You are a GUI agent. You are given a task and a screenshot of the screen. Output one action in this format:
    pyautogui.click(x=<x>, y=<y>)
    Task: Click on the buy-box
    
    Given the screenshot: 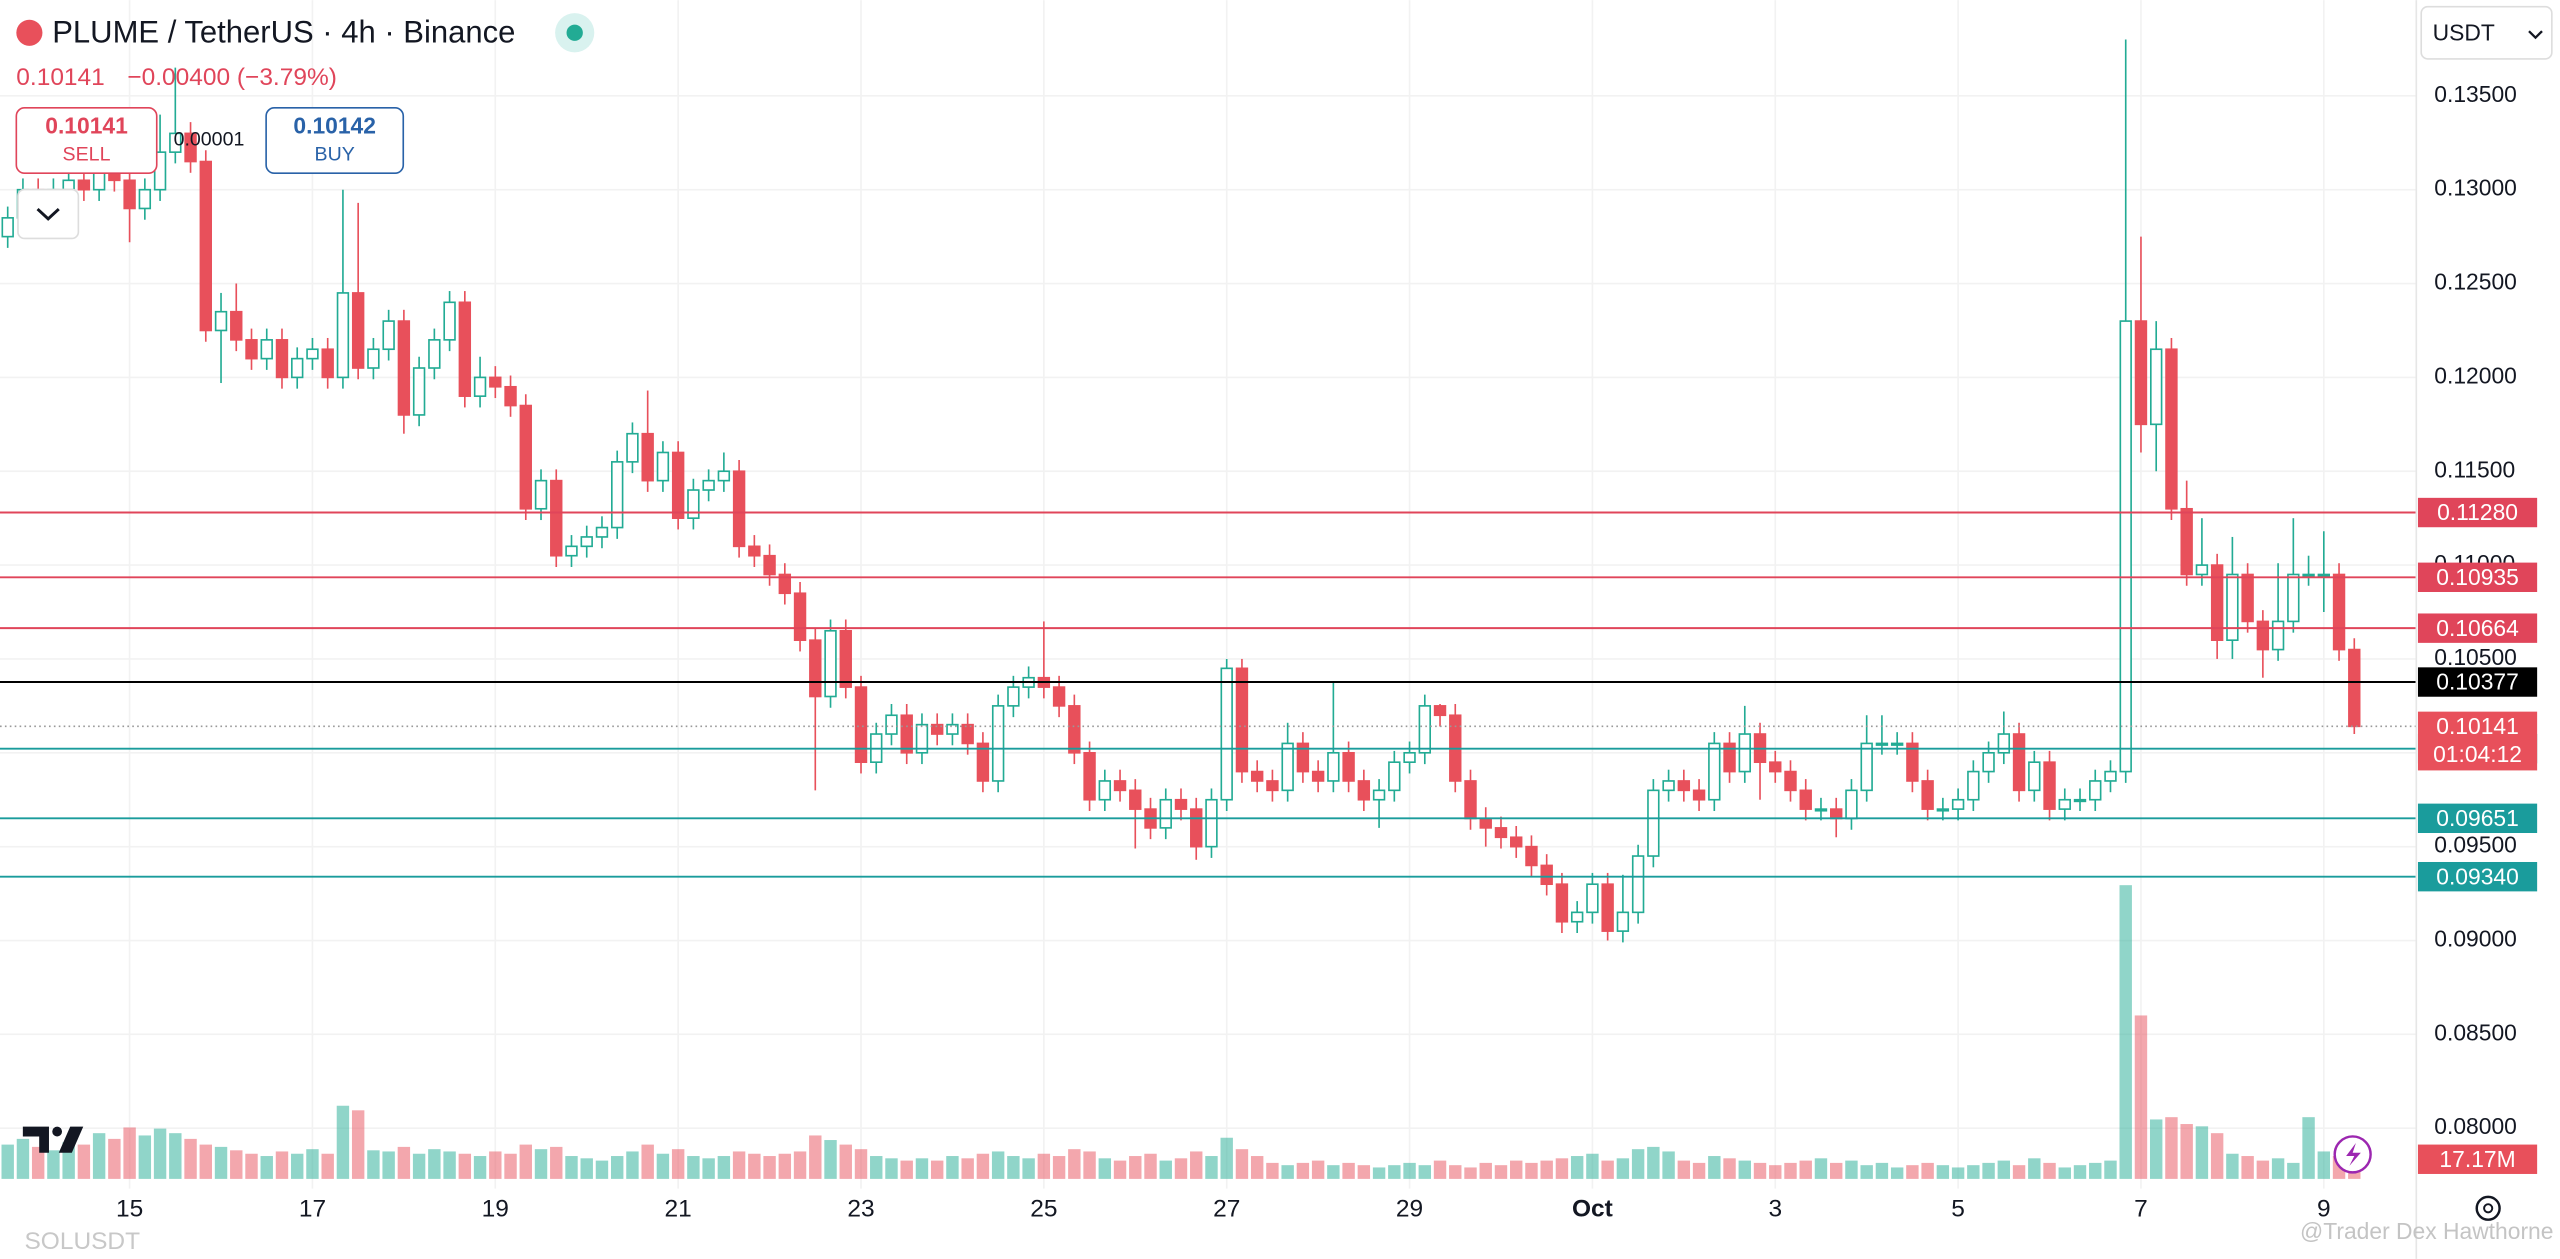 What is the action you would take?
    pyautogui.click(x=335, y=140)
    